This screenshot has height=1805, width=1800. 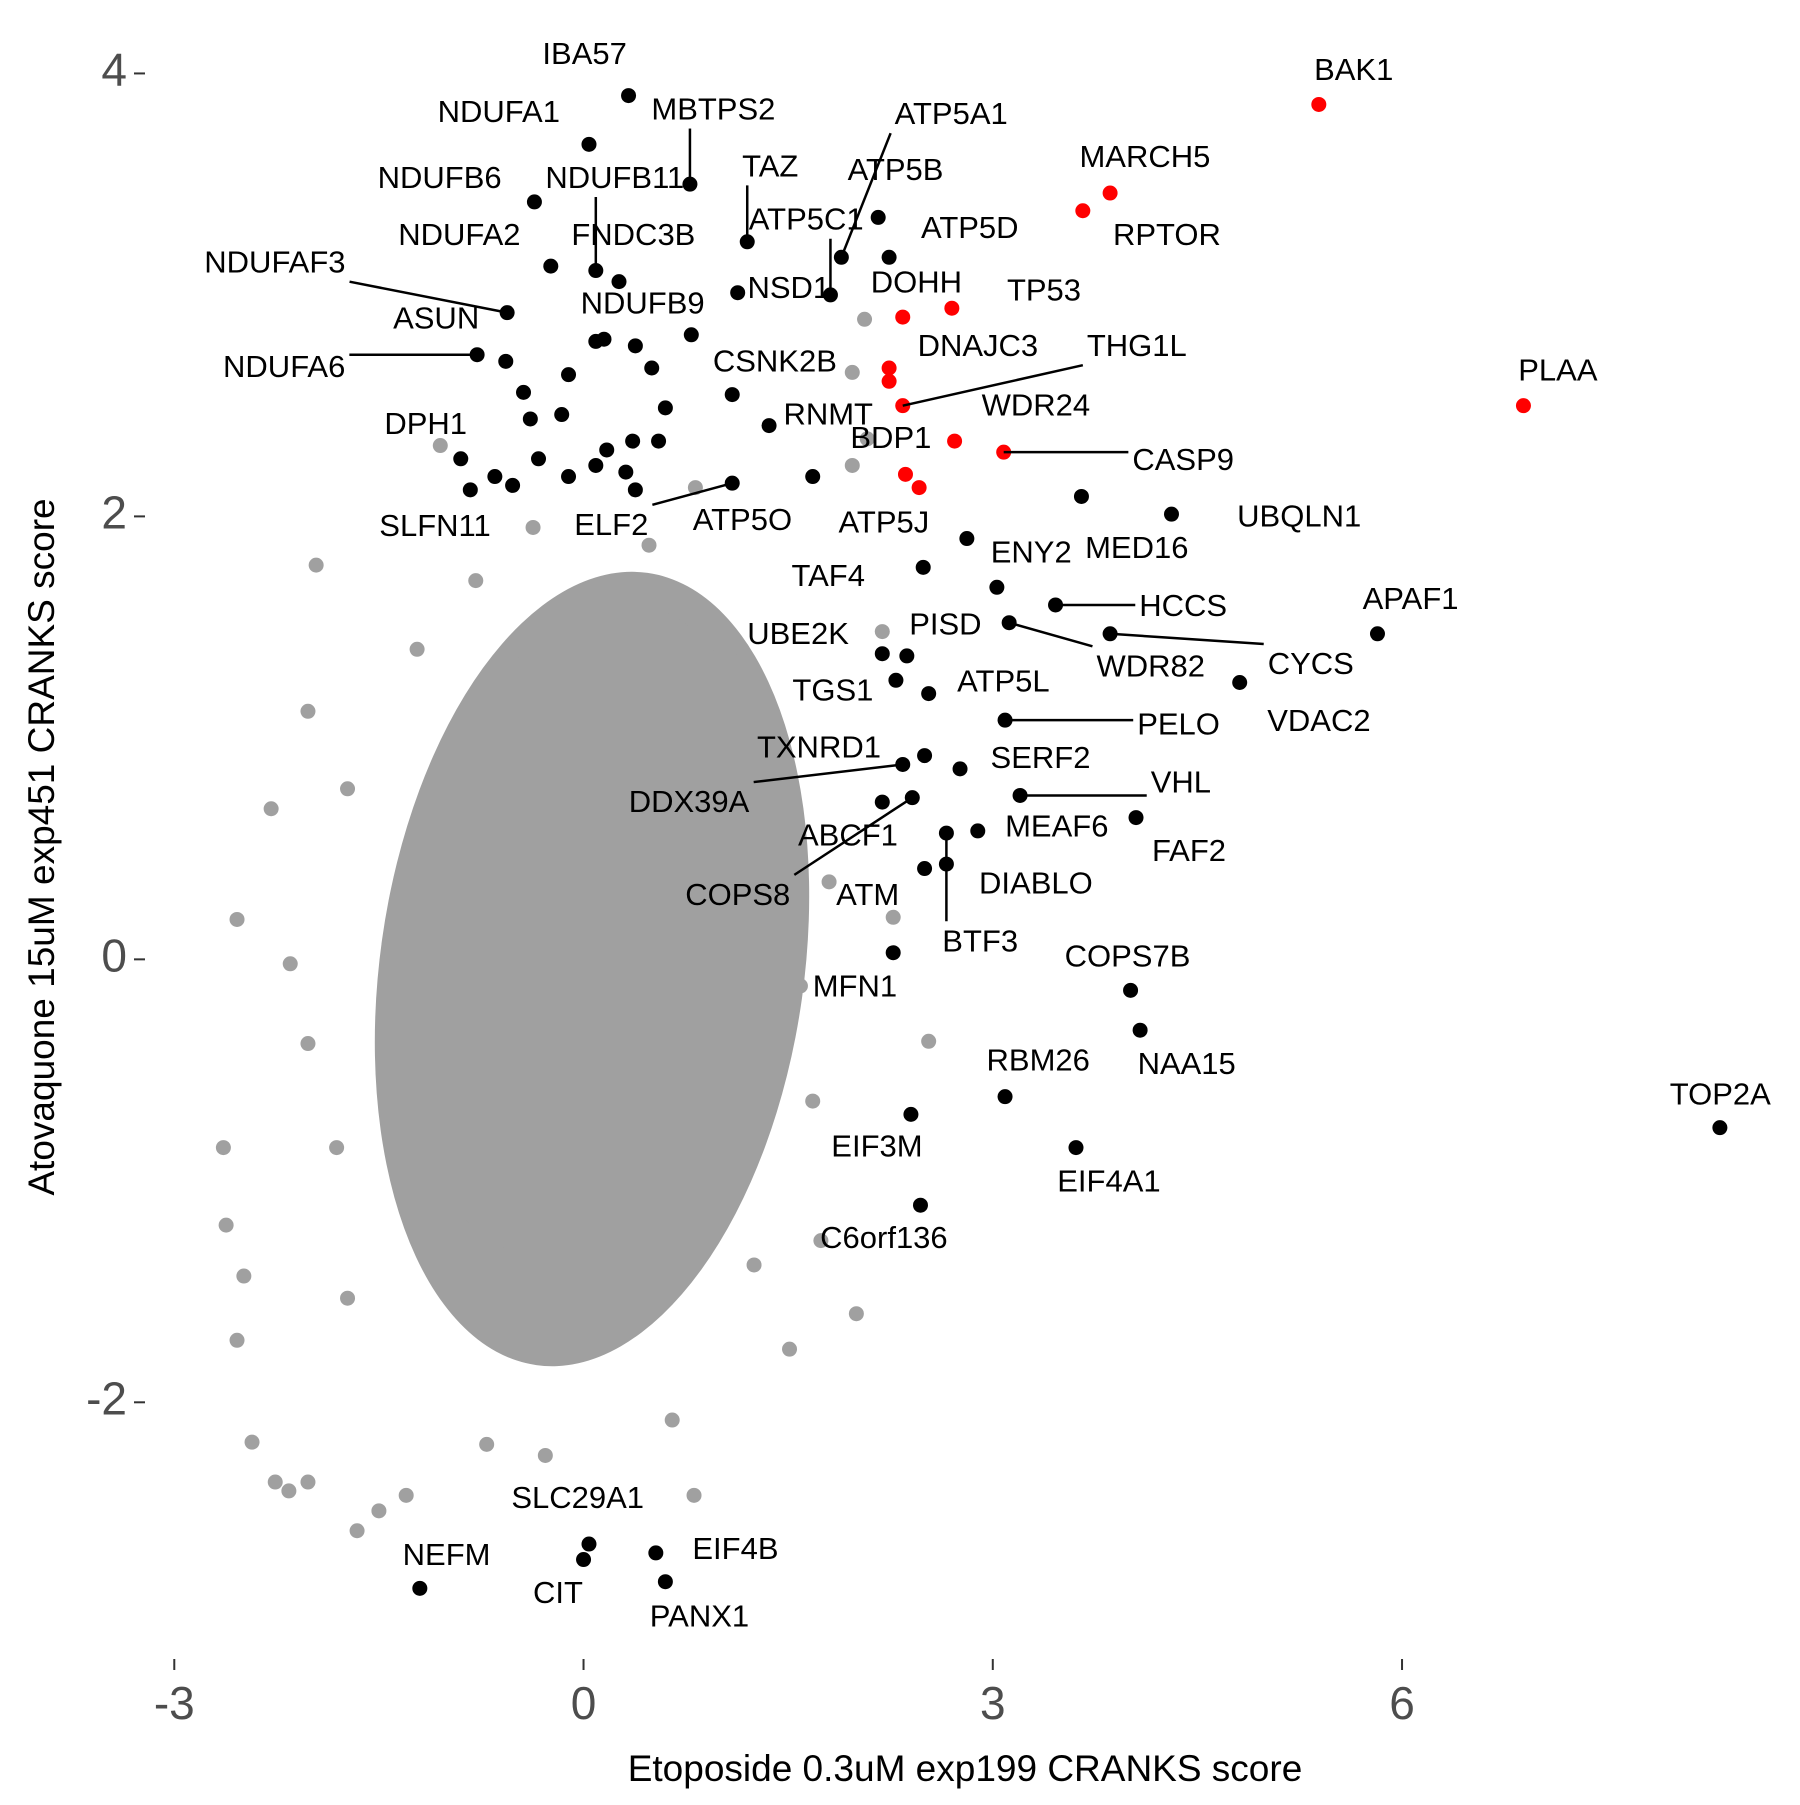 What do you see at coordinates (106, 1398) in the screenshot?
I see `y-tick-label: -2` at bounding box center [106, 1398].